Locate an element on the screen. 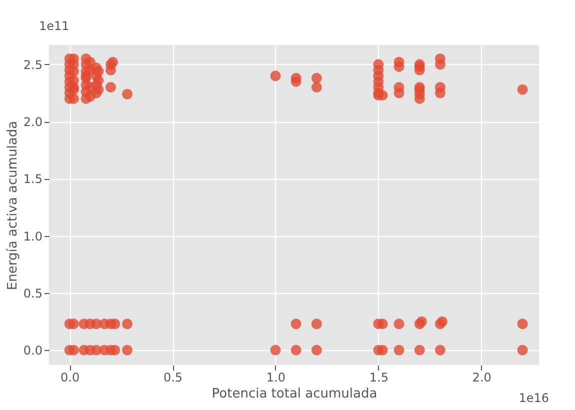 This screenshot has width=575, height=410. x-tick-label: 0.0 is located at coordinates (70, 377).